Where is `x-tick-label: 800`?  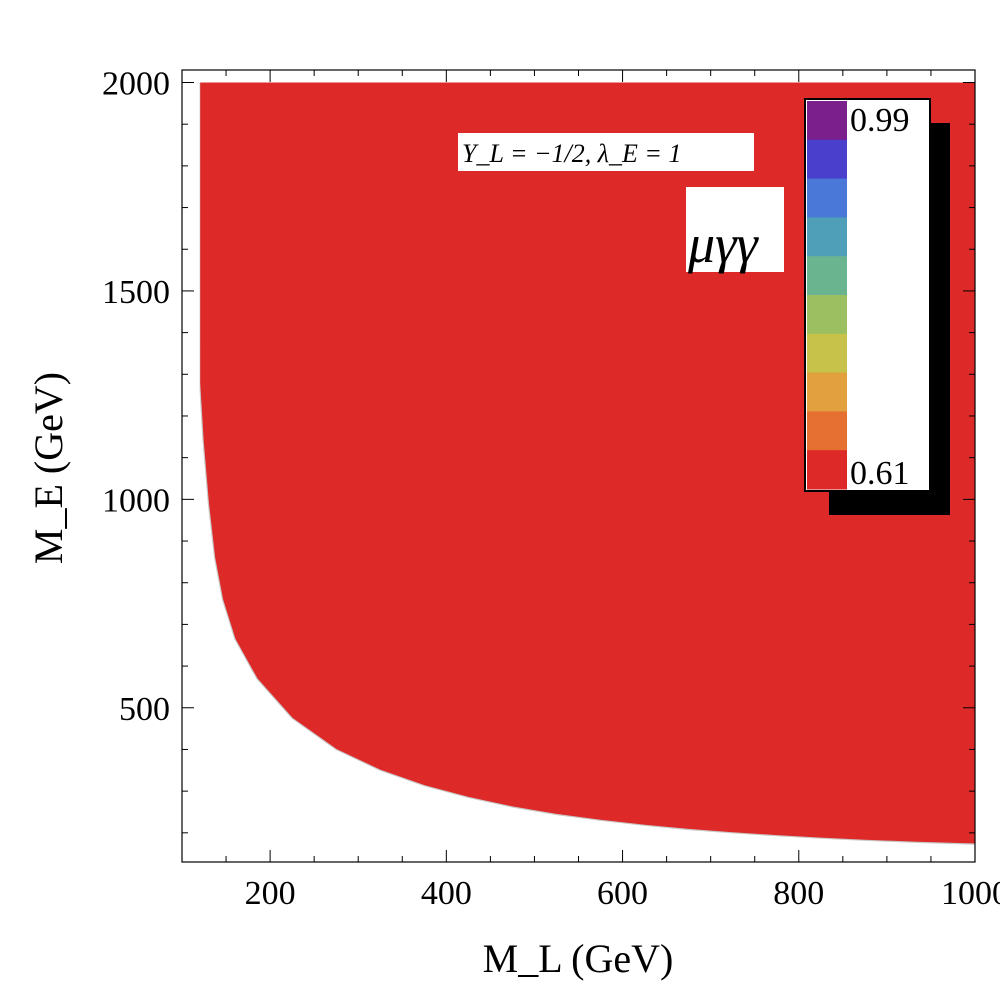
x-tick-label: 800 is located at coordinates (798, 893).